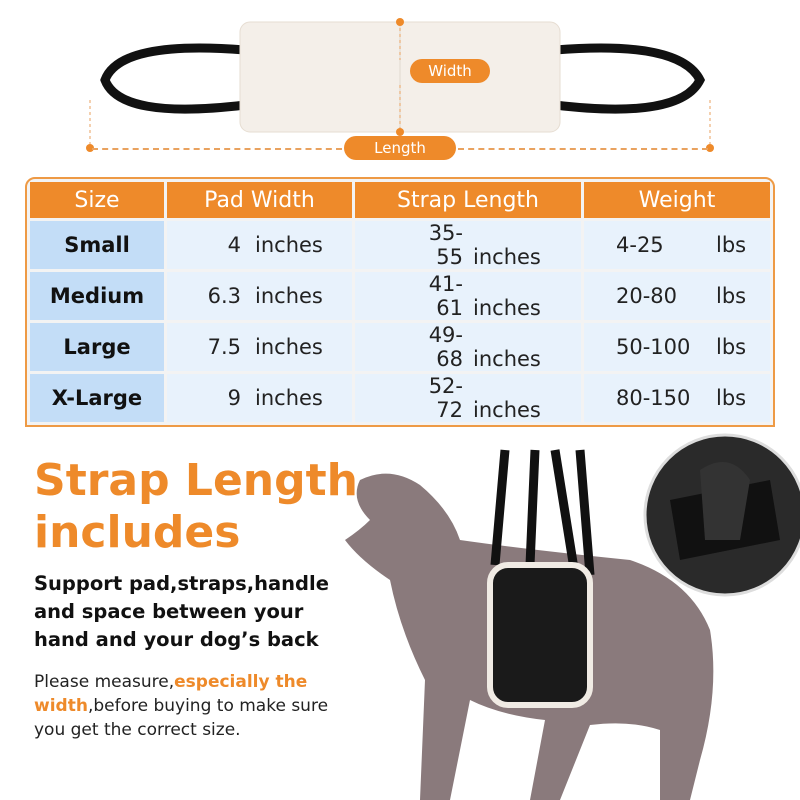 The width and height of the screenshot is (800, 800). I want to click on pad-cell: 7.5 inches, so click(259, 347).